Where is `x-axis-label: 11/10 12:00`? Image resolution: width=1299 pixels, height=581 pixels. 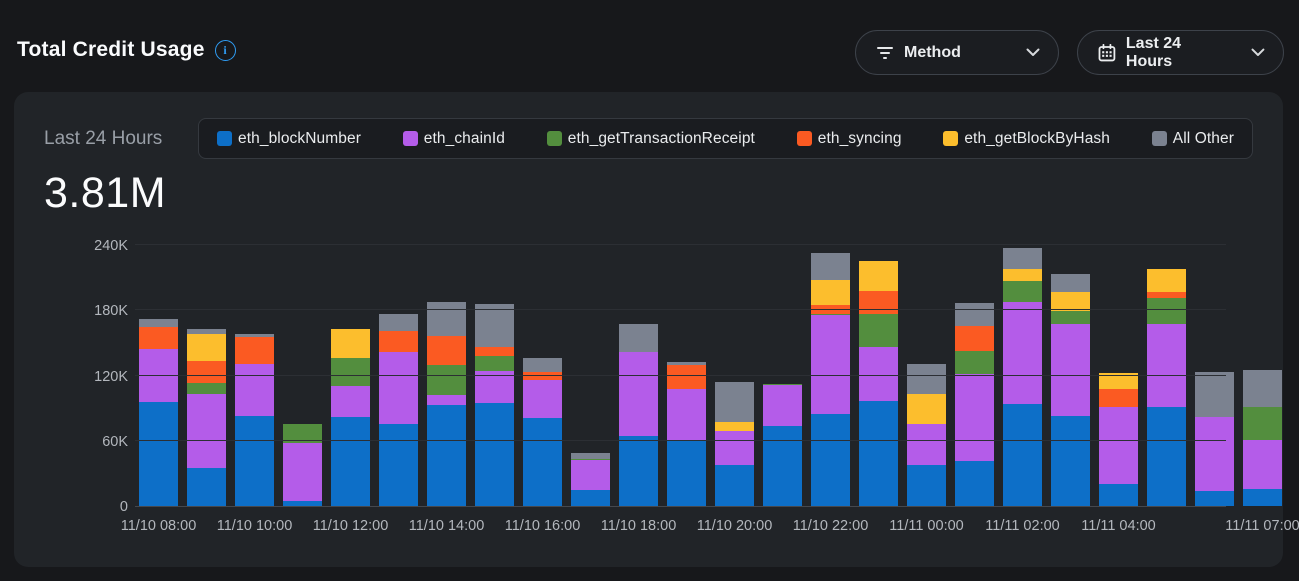 x-axis-label: 11/10 12:00 is located at coordinates (350, 526).